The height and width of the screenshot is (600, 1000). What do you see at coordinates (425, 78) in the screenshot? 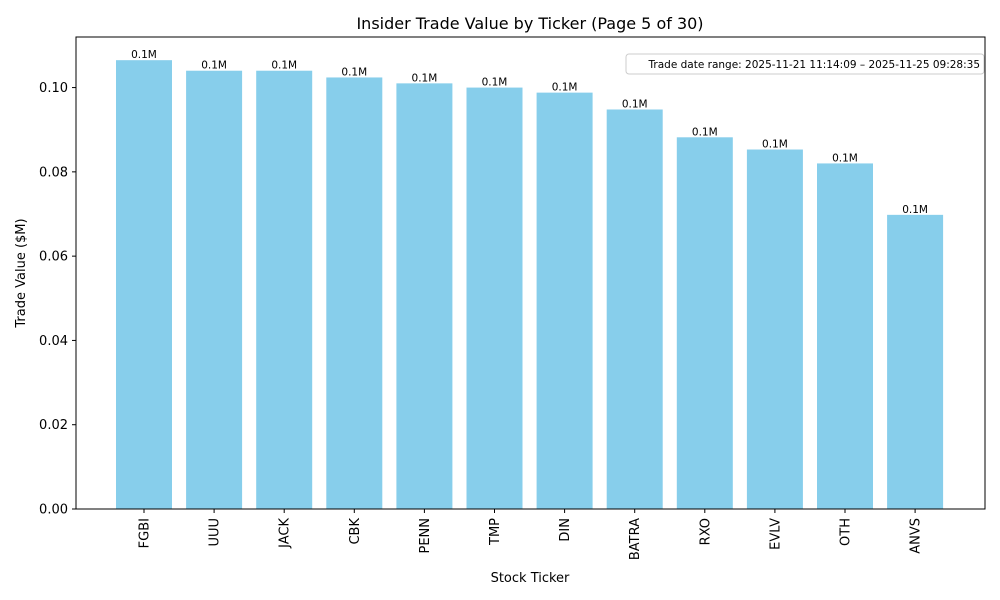
I see `data-label-penn: 0.1M` at bounding box center [425, 78].